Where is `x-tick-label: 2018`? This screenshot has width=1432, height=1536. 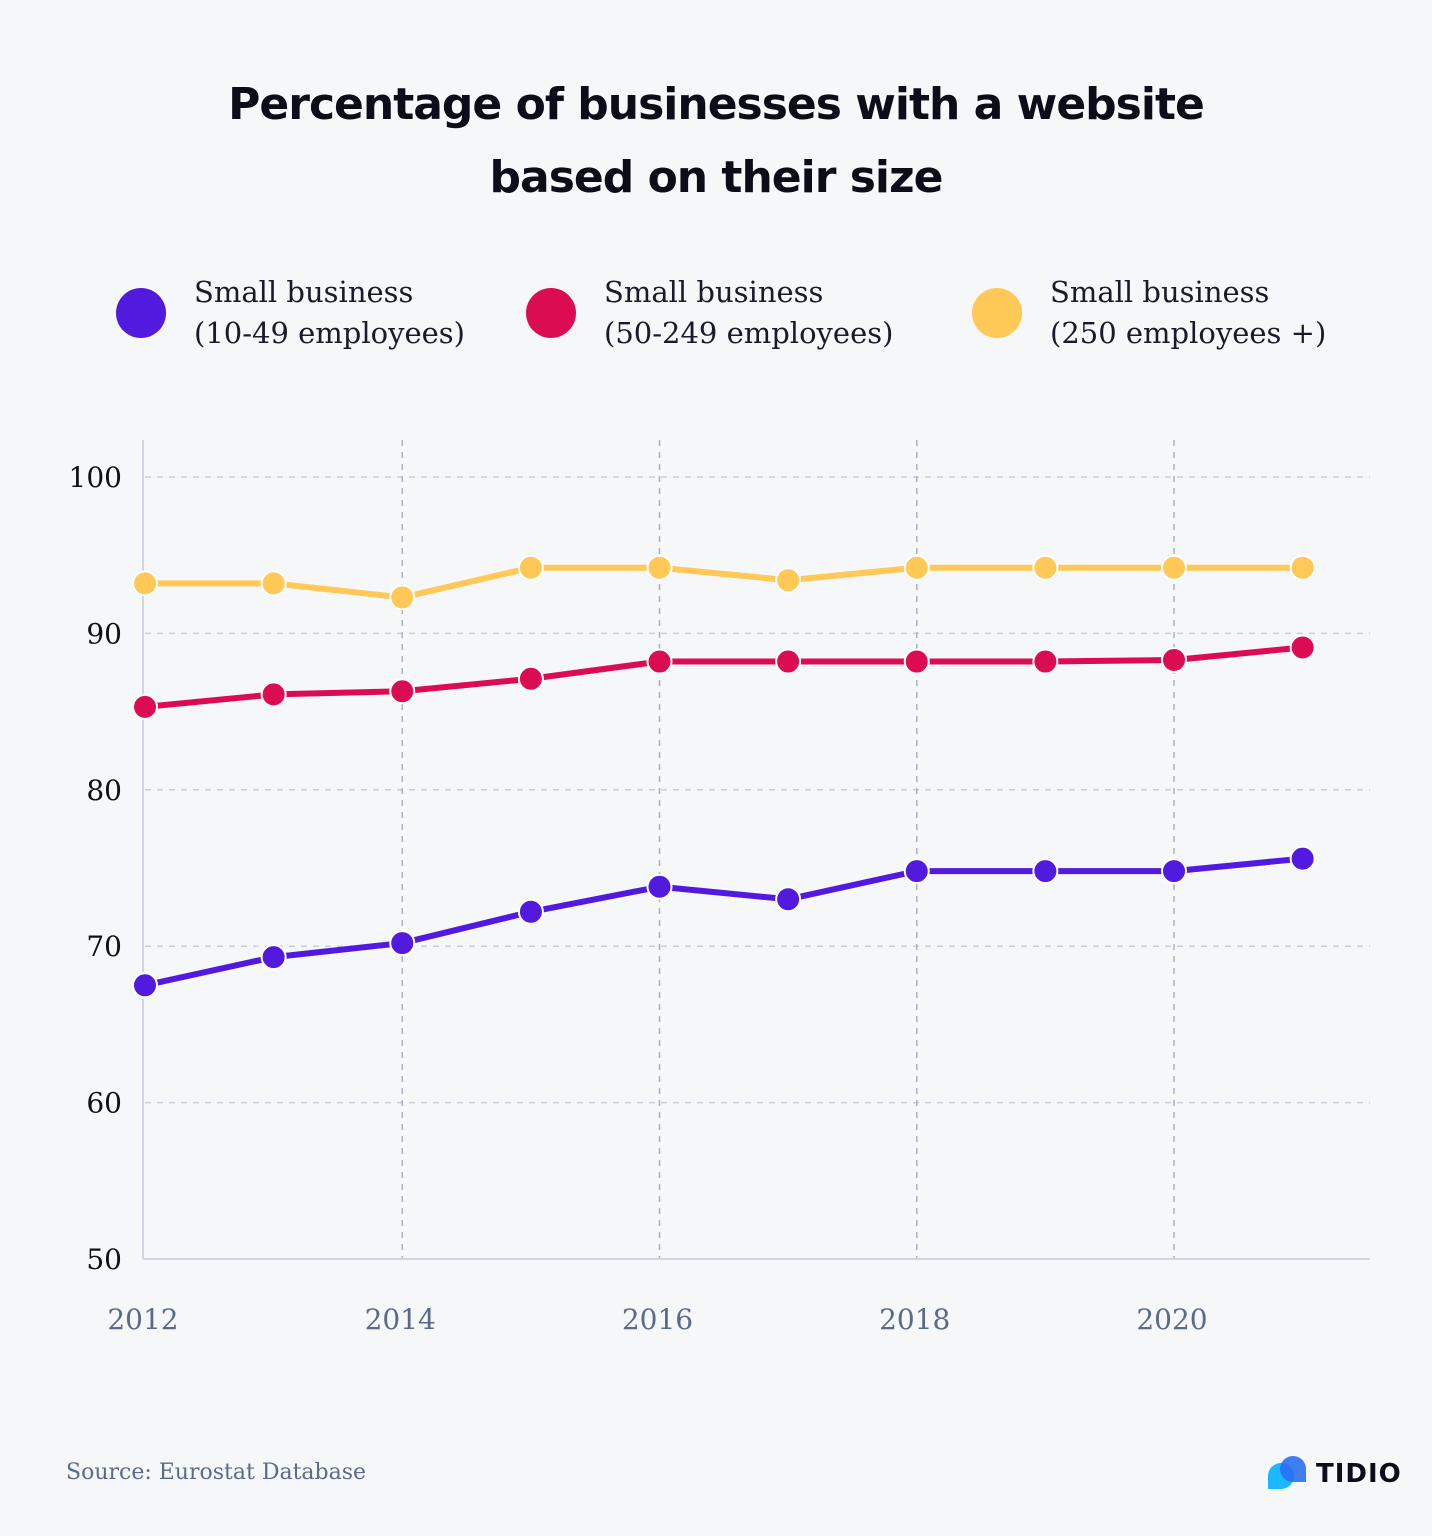 x-tick-label: 2018 is located at coordinates (914, 1319).